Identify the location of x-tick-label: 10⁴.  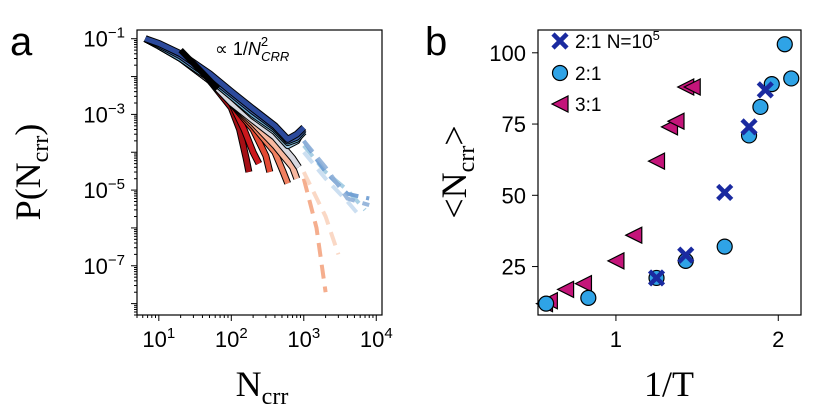
(376, 338).